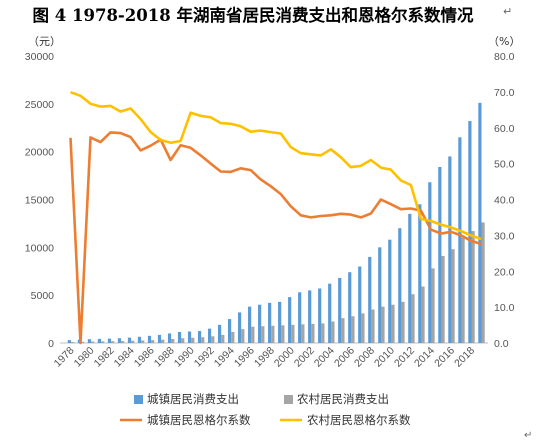 This screenshot has width=536, height=443. What do you see at coordinates (39, 57) in the screenshot?
I see `left-axis-tick-label: 30000` at bounding box center [39, 57].